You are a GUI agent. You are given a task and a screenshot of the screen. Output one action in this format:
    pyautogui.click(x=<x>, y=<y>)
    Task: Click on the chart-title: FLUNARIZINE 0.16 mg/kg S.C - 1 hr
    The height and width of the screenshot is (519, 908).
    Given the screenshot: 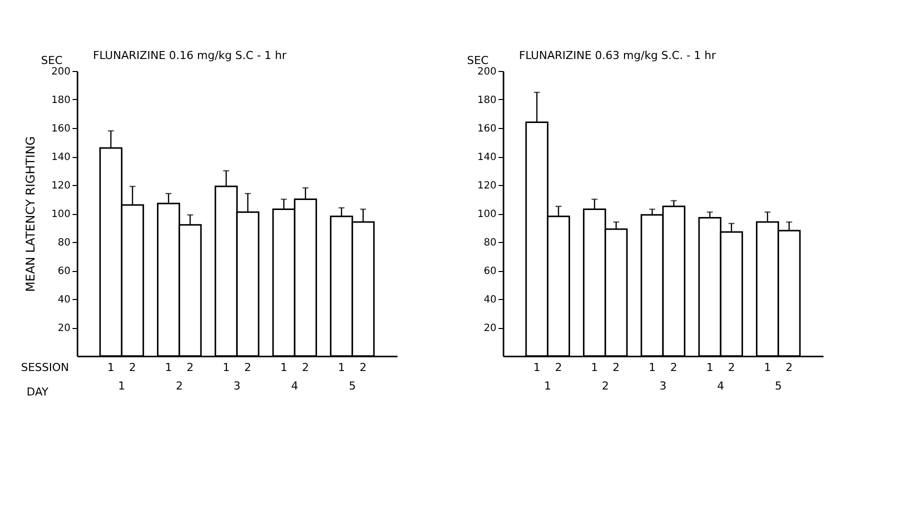 What is the action you would take?
    pyautogui.click(x=190, y=55)
    